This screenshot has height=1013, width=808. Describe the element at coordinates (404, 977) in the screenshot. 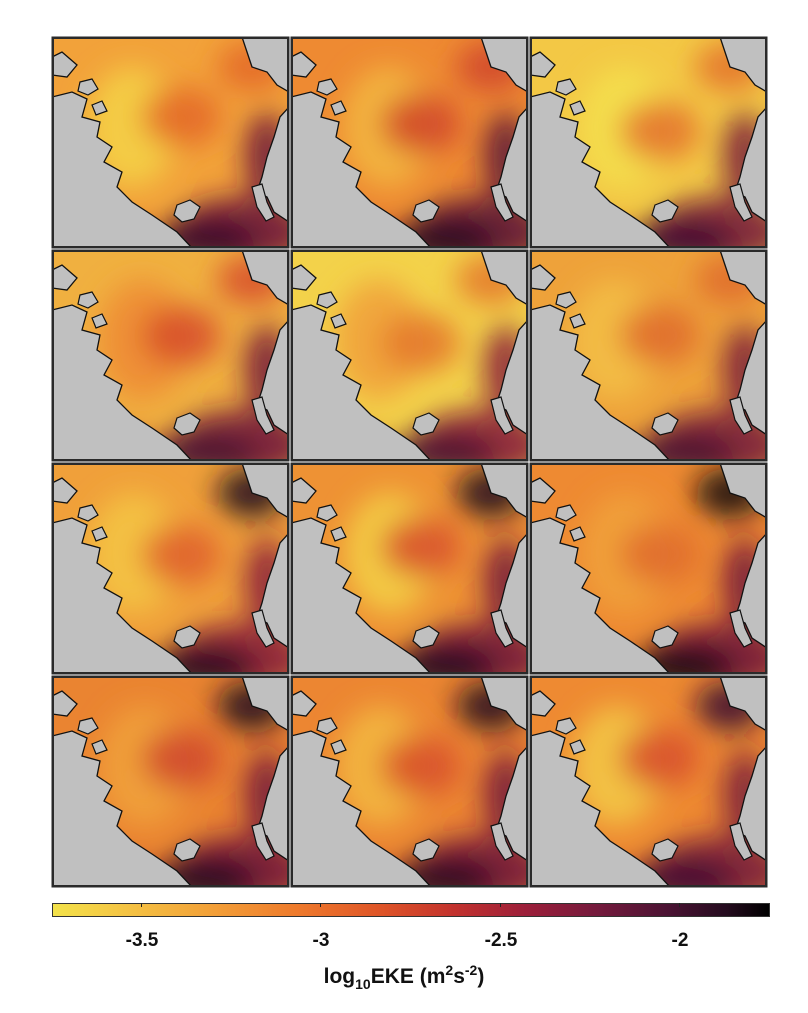

I see `colorbar-title: log10EKE (m2s-2)` at that location.